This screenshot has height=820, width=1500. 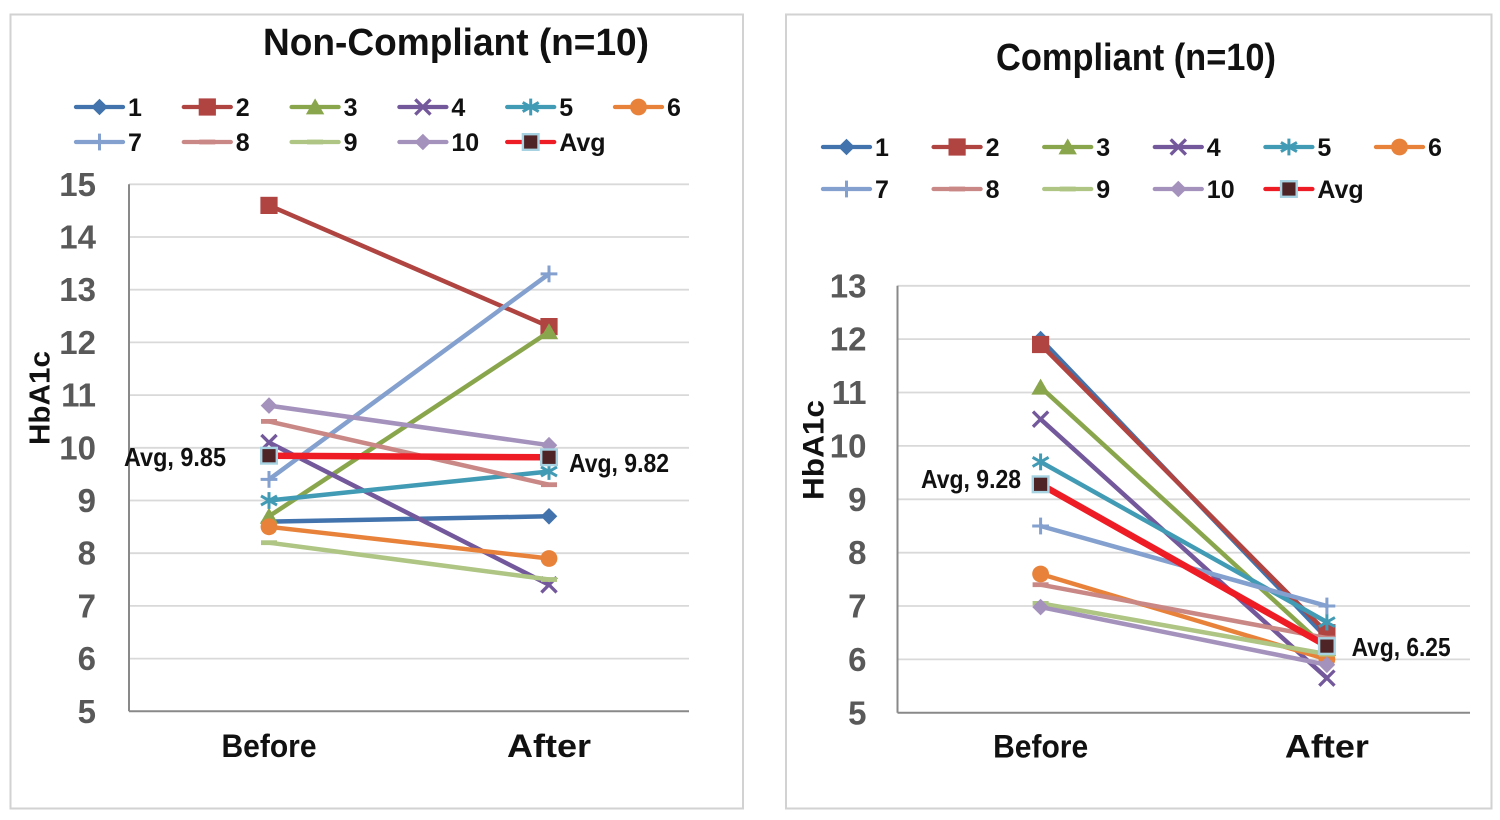 I want to click on svg-text: Avg, 6.25, so click(x=1401, y=647).